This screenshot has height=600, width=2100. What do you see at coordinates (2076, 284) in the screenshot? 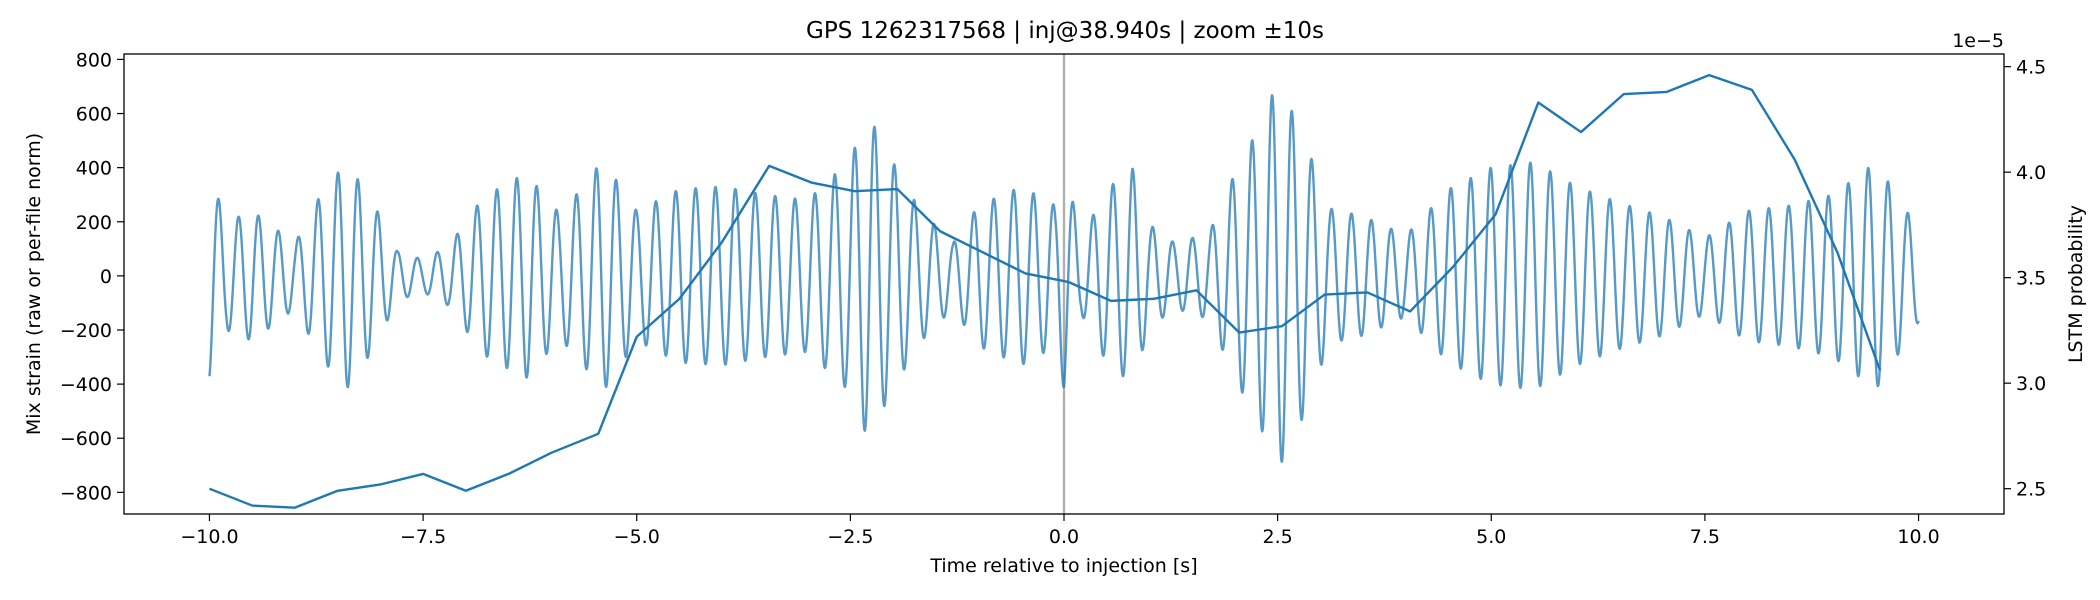
I see `y-axis-right-label: LSTM probability` at bounding box center [2076, 284].